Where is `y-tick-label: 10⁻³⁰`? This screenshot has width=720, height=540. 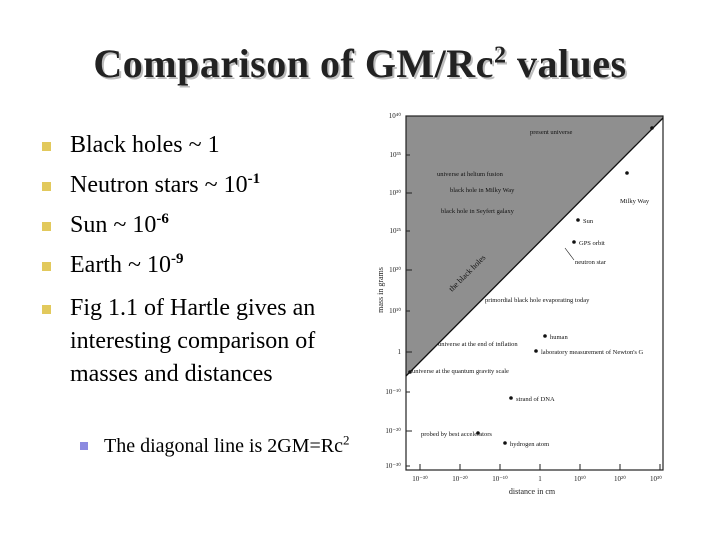
y-tick-label: 10⁻³⁰ is located at coordinates (393, 466).